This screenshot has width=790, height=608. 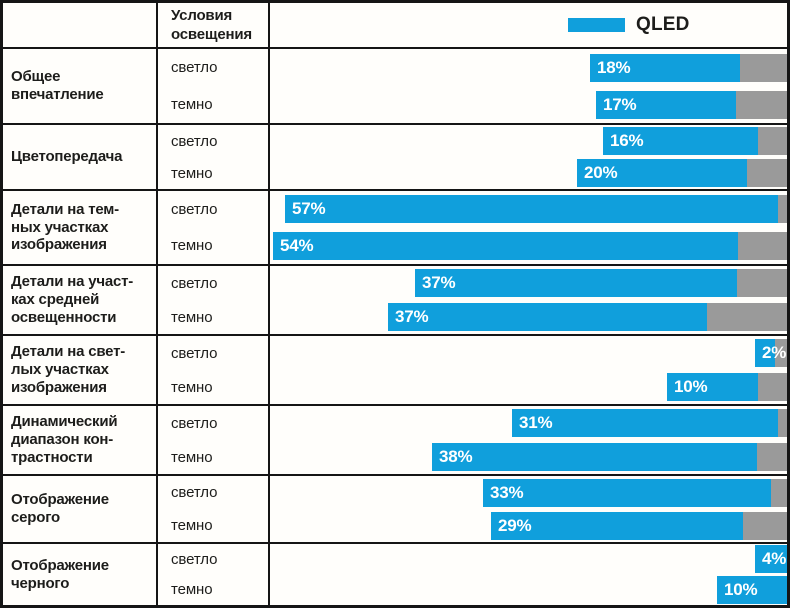 I want to click on bars-cell: 33% 29%, so click(x=528, y=509).